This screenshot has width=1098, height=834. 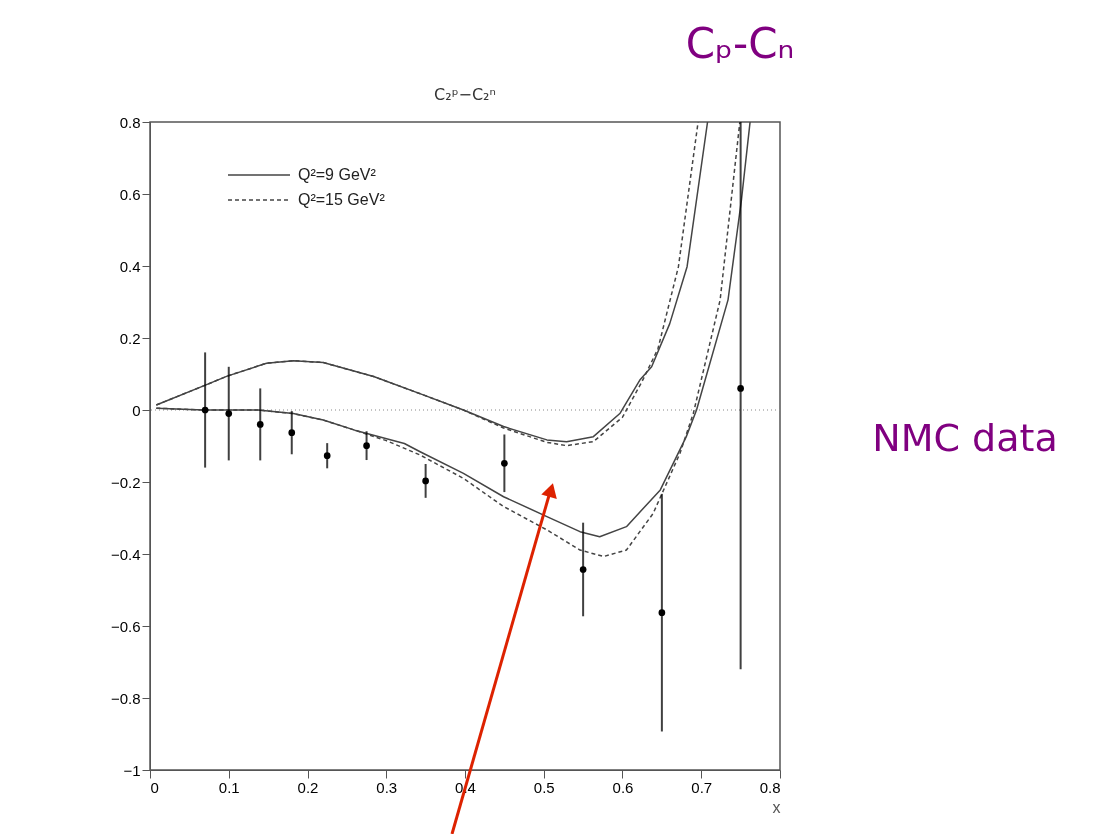 What do you see at coordinates (342, 199) in the screenshot?
I see `legend-label: Q²=15 GeV²` at bounding box center [342, 199].